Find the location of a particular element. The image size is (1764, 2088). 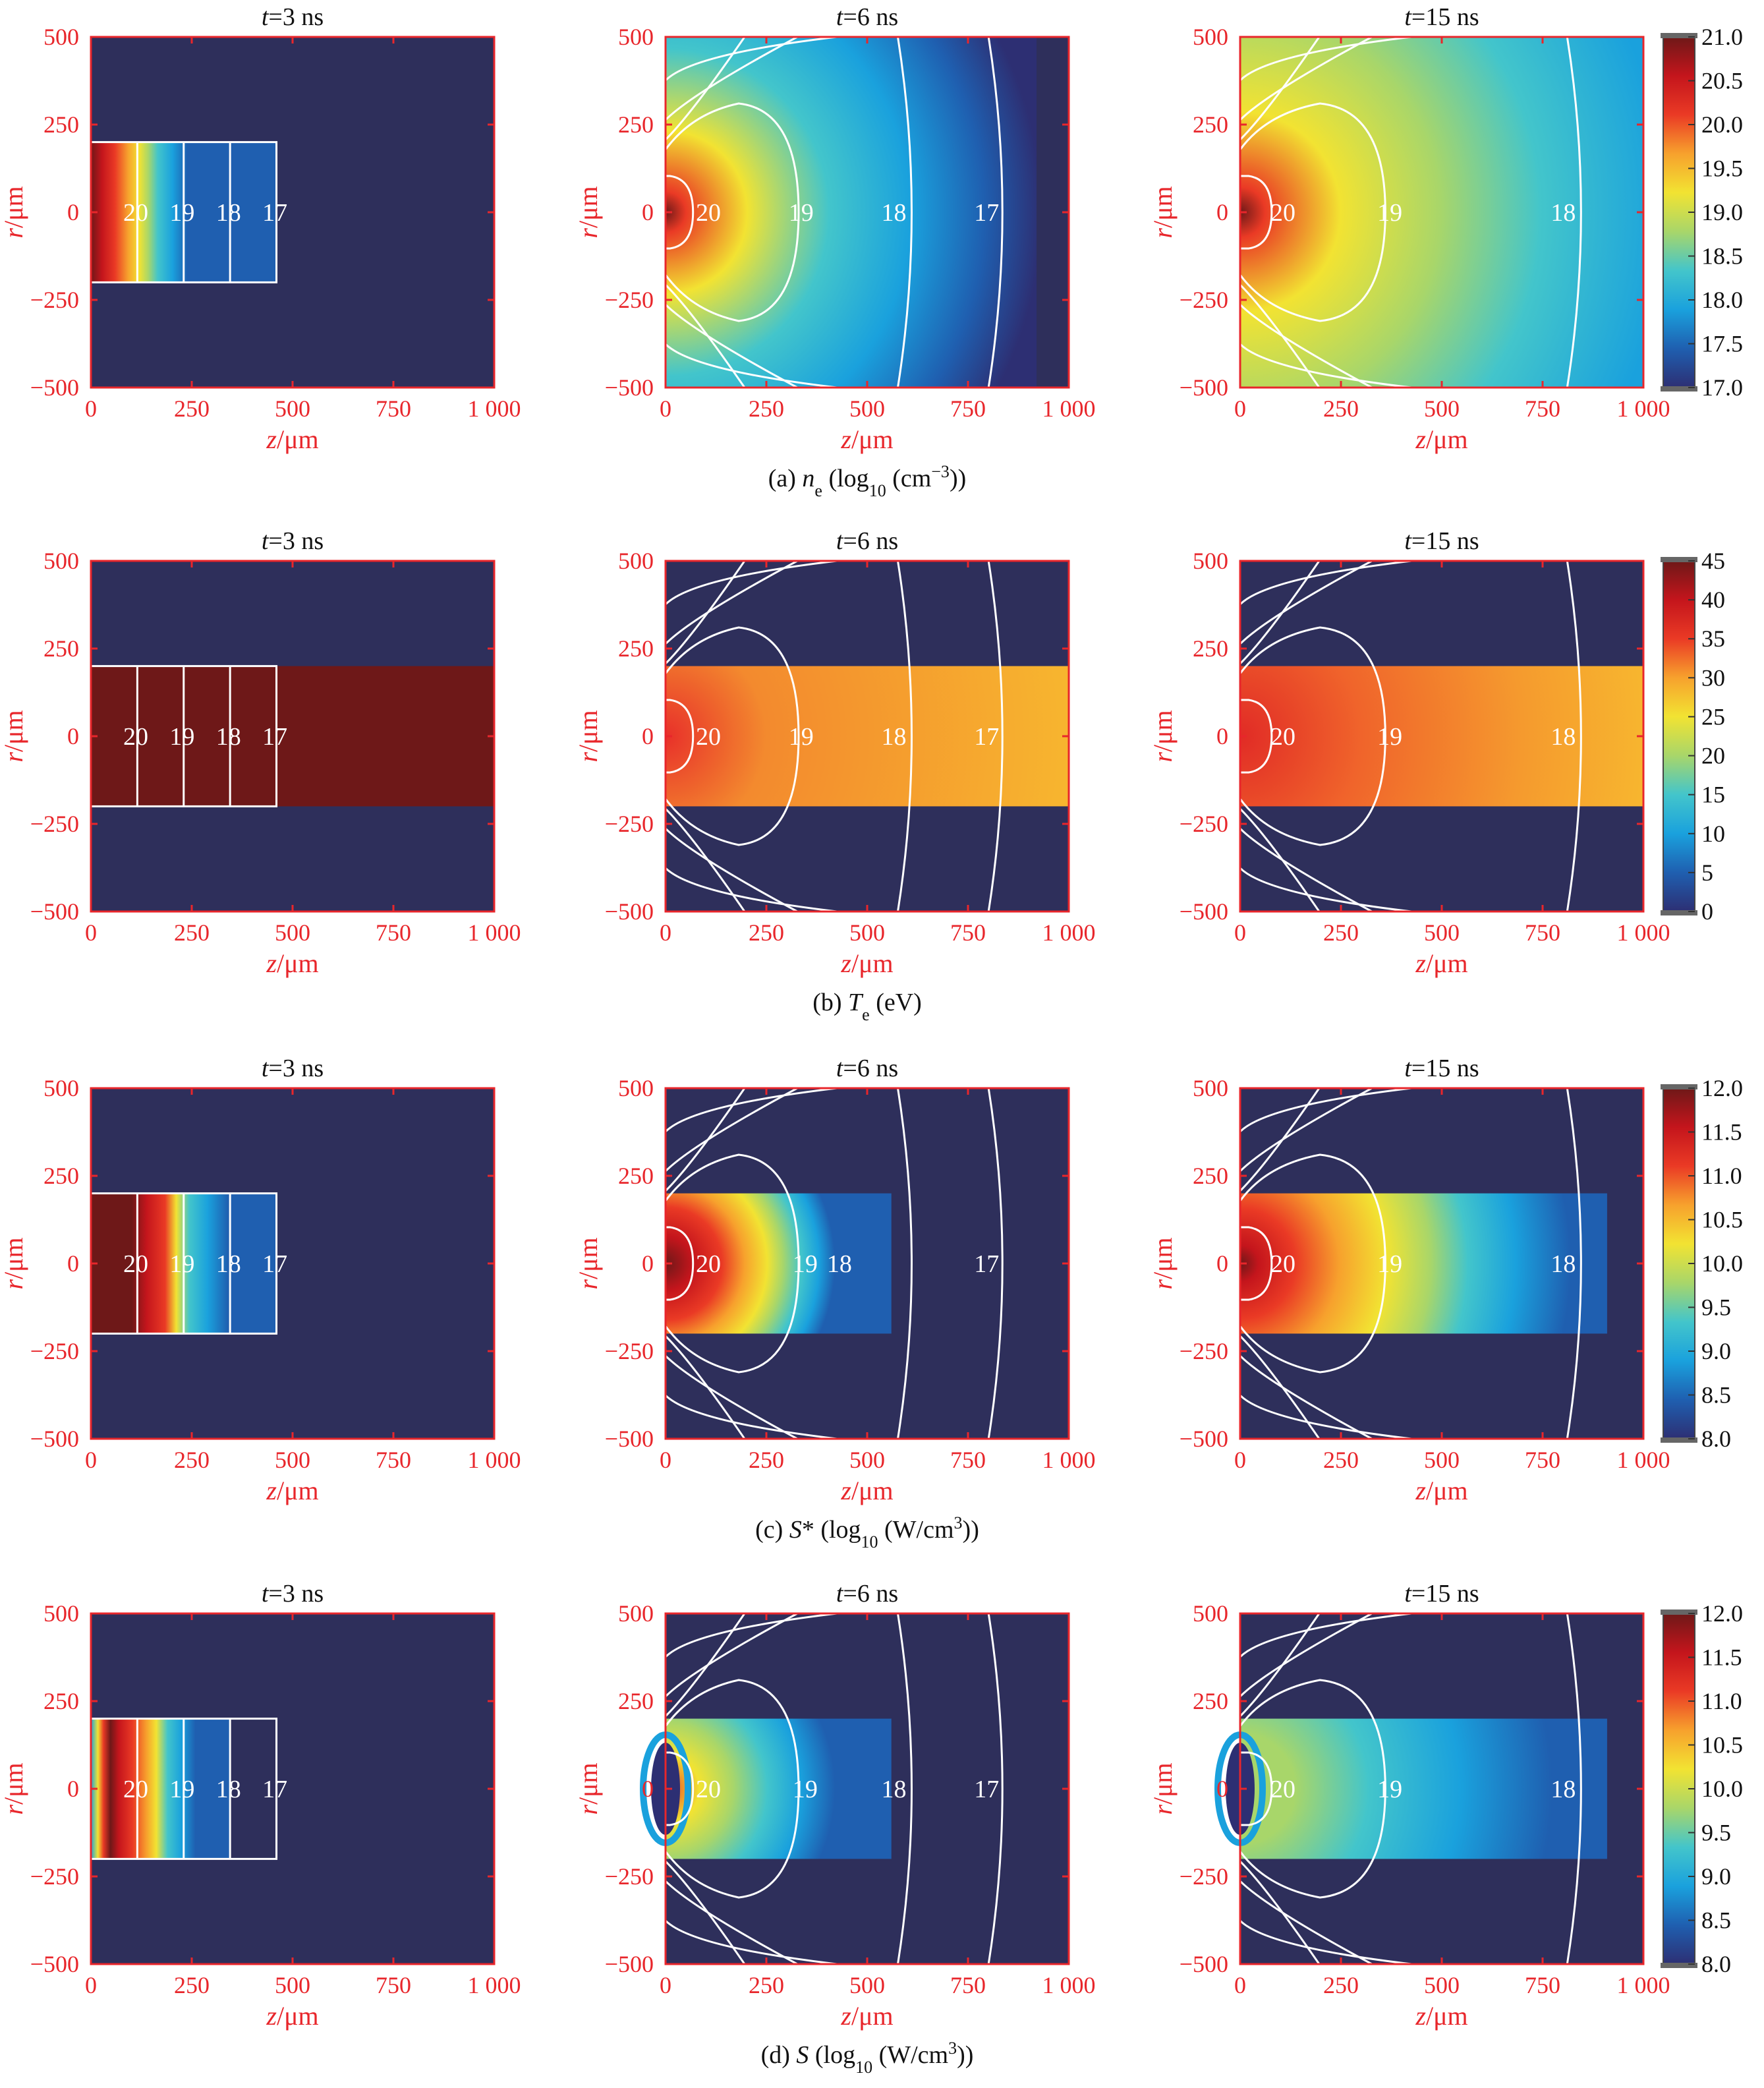

colorbar-cap is located at coordinates (1679, 1440).